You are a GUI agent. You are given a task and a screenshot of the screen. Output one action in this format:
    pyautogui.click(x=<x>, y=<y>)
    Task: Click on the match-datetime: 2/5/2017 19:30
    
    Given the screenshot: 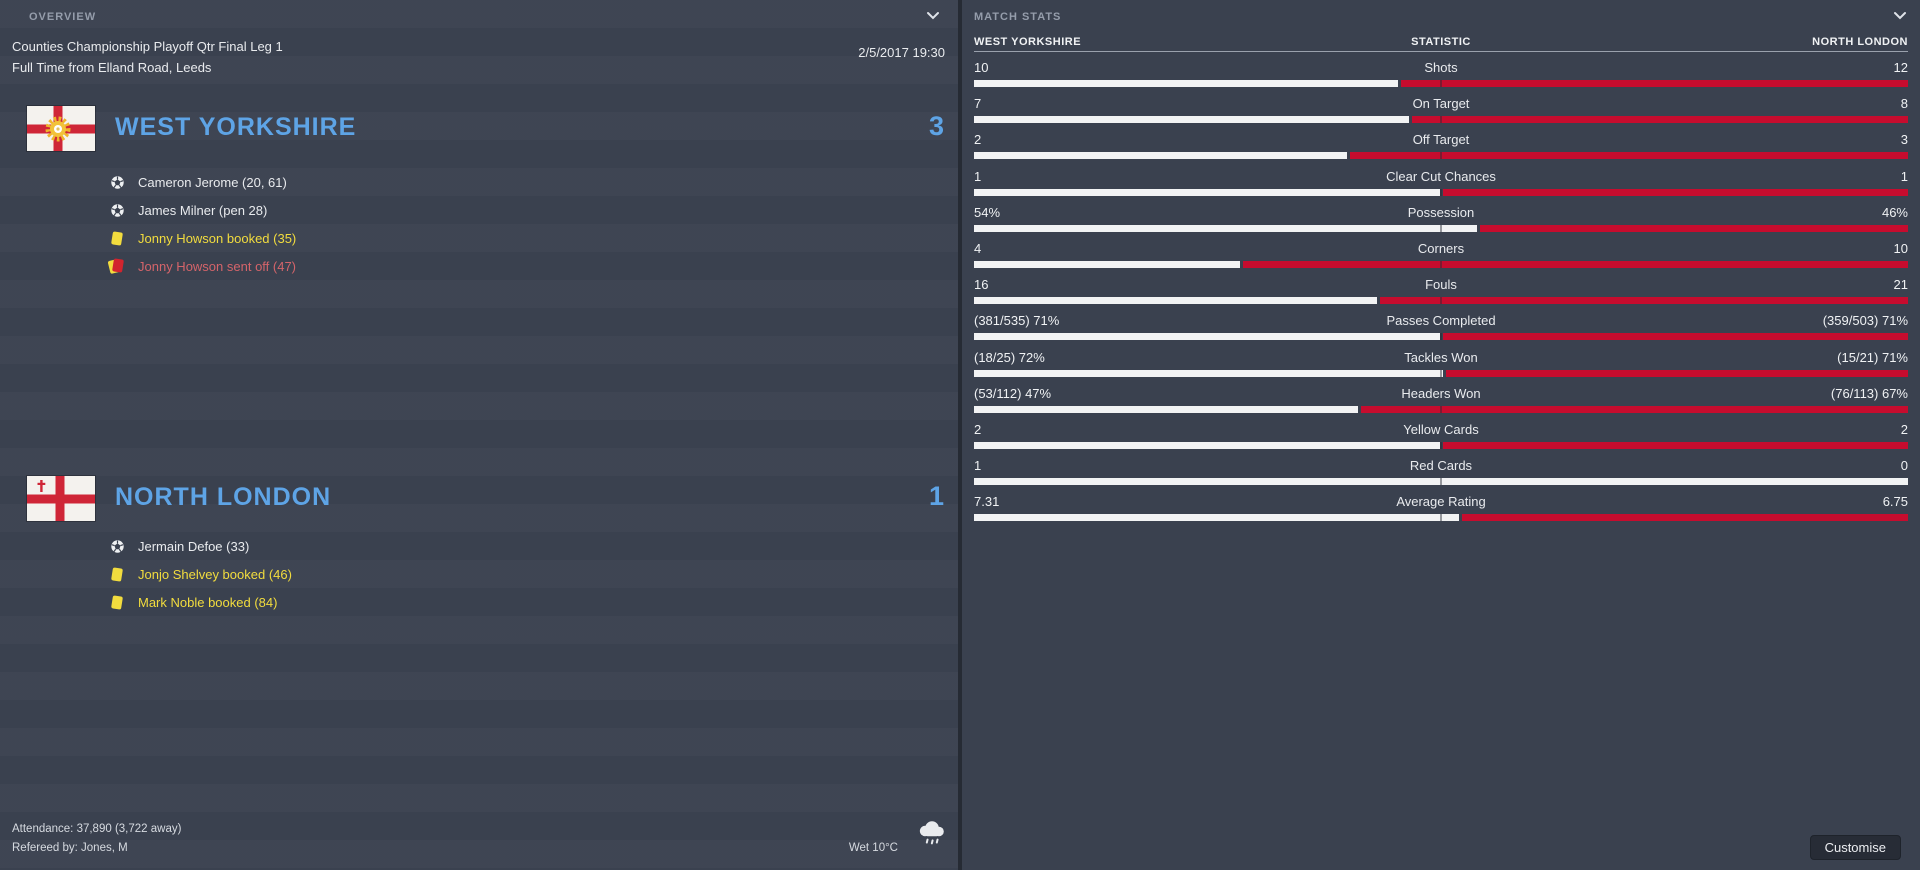 What is the action you would take?
    pyautogui.click(x=901, y=52)
    